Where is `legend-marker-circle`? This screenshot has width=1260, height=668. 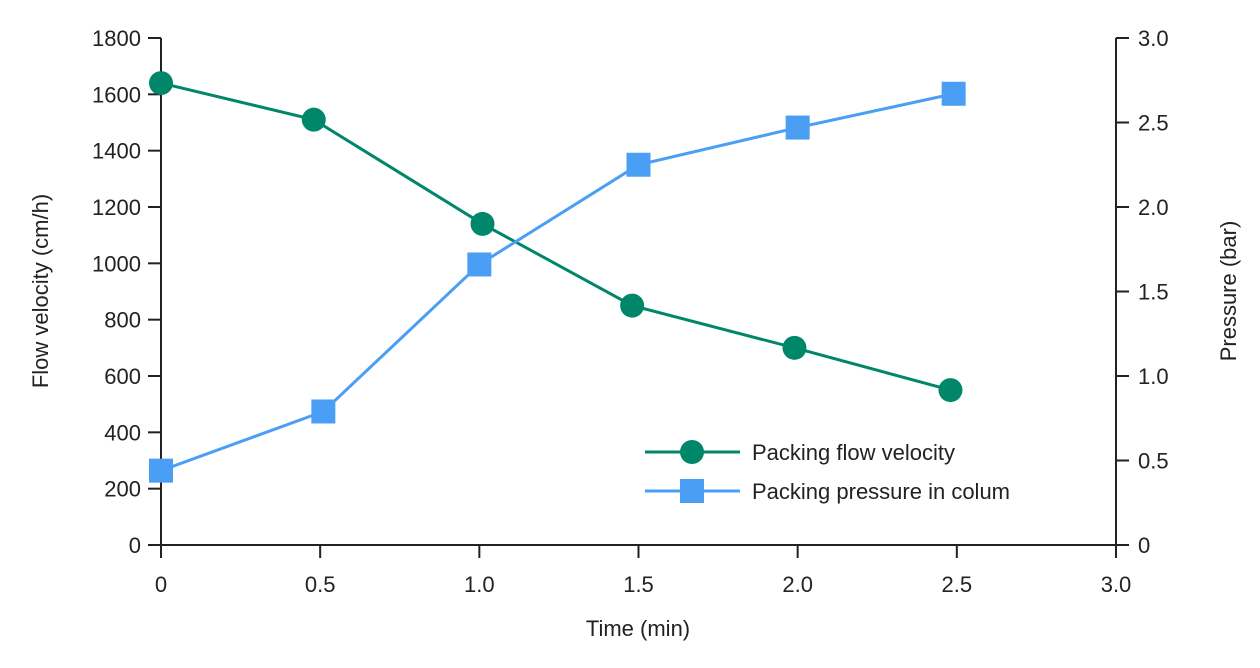
legend-marker-circle is located at coordinates (692, 452).